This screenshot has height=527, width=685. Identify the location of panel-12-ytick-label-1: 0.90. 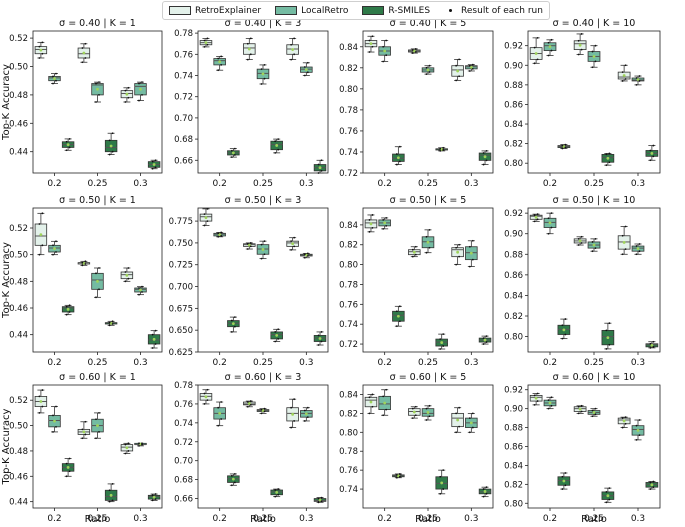
(513, 410).